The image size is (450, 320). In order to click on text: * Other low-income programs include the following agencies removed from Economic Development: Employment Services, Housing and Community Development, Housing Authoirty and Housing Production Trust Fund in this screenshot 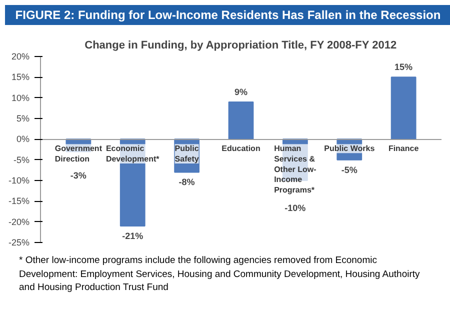, I will do `click(220, 274)`.